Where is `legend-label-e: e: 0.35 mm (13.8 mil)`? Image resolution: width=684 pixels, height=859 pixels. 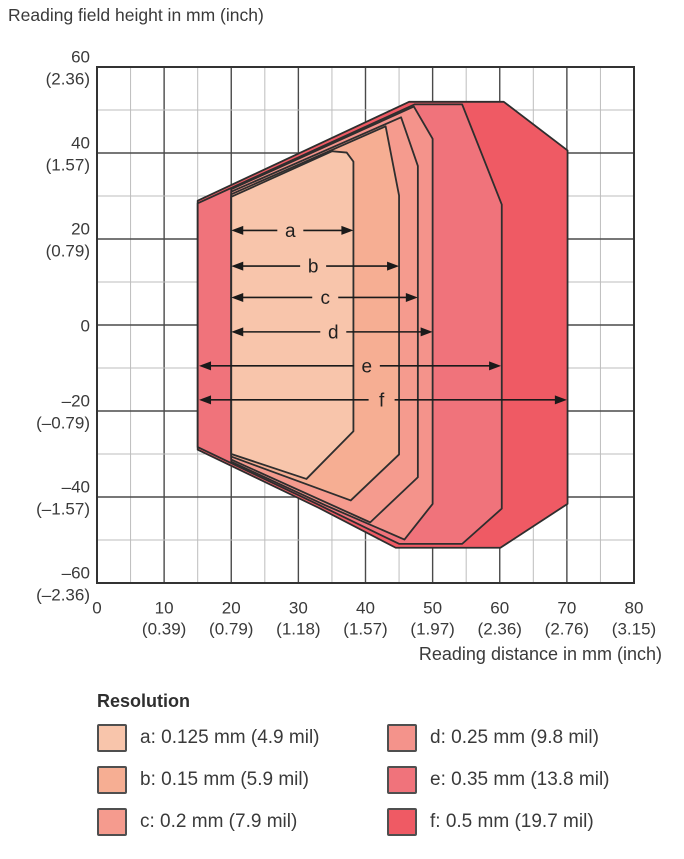 legend-label-e: e: 0.35 mm (13.8 mil) is located at coordinates (520, 779).